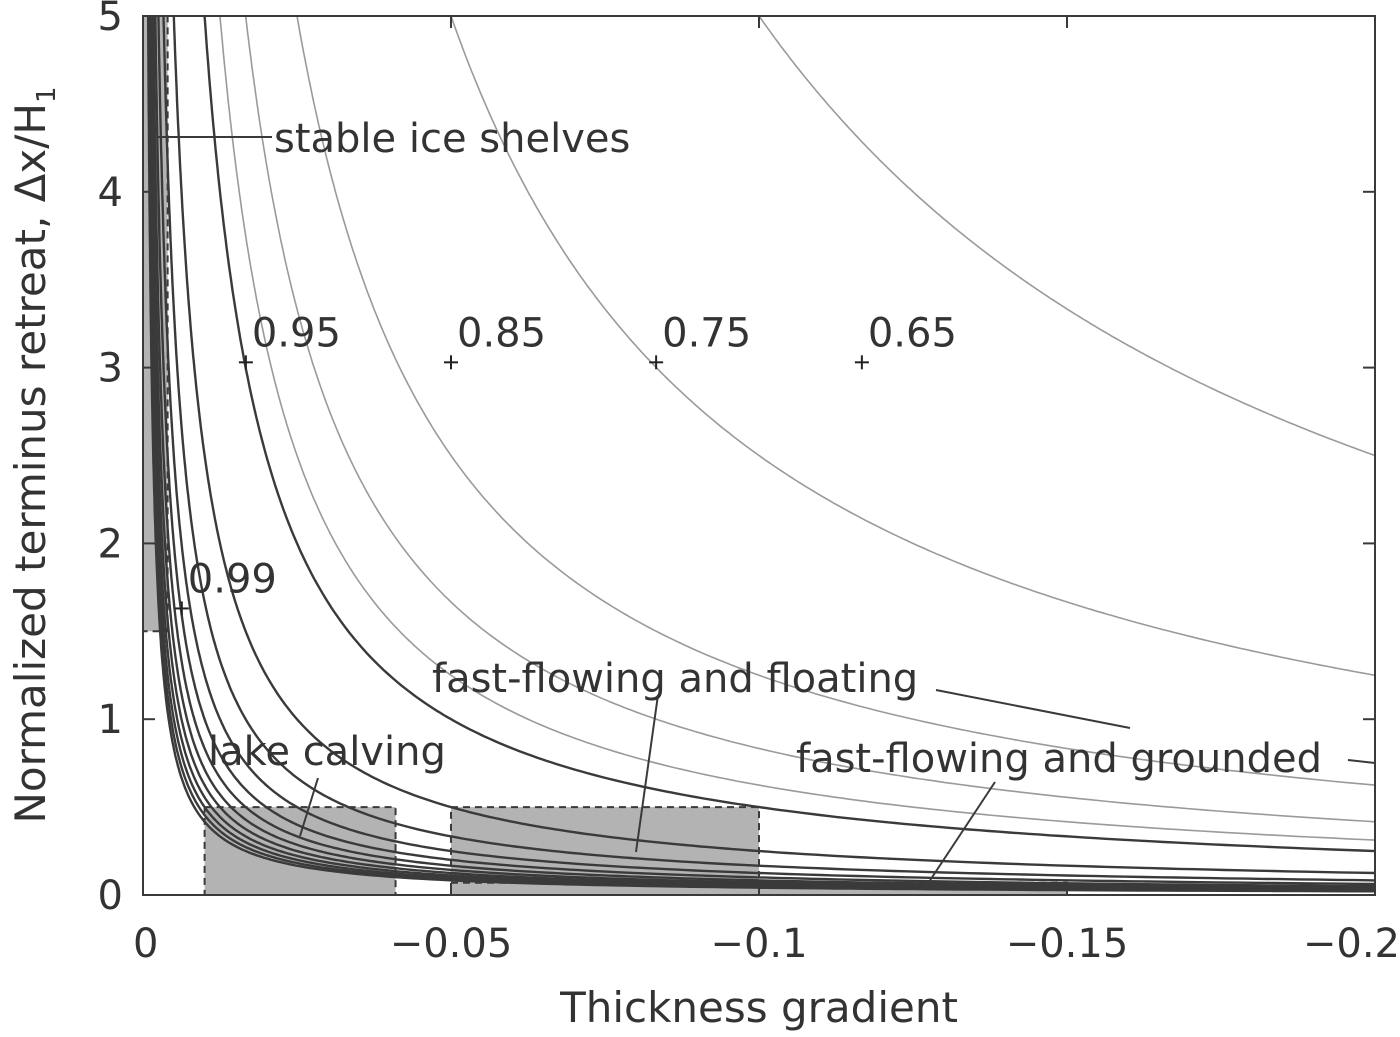 This screenshot has width=1400, height=1037. What do you see at coordinates (452, 139) in the screenshot?
I see `annotation-stable-ice-shelves: stable ice shelves` at bounding box center [452, 139].